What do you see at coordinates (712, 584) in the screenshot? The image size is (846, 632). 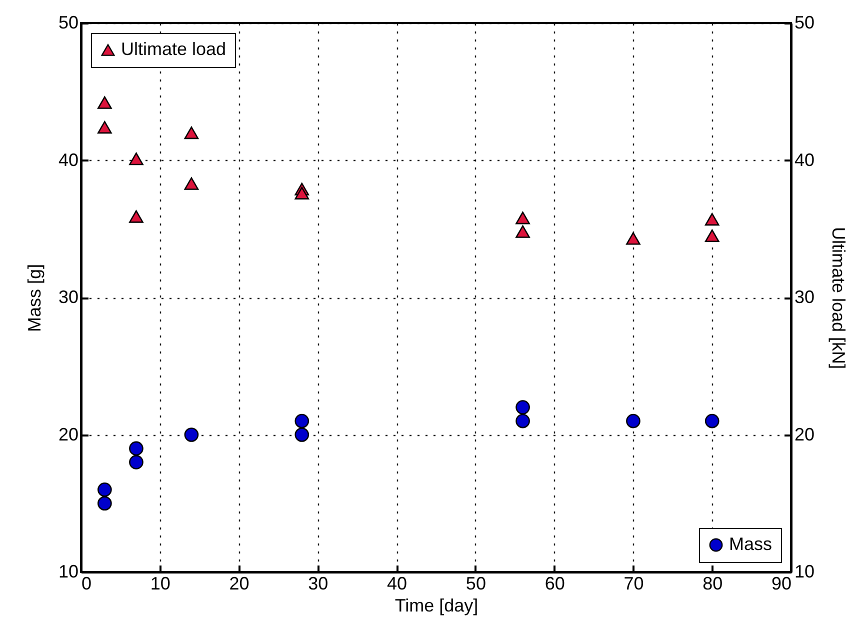 I see `x-tick-label: 80` at bounding box center [712, 584].